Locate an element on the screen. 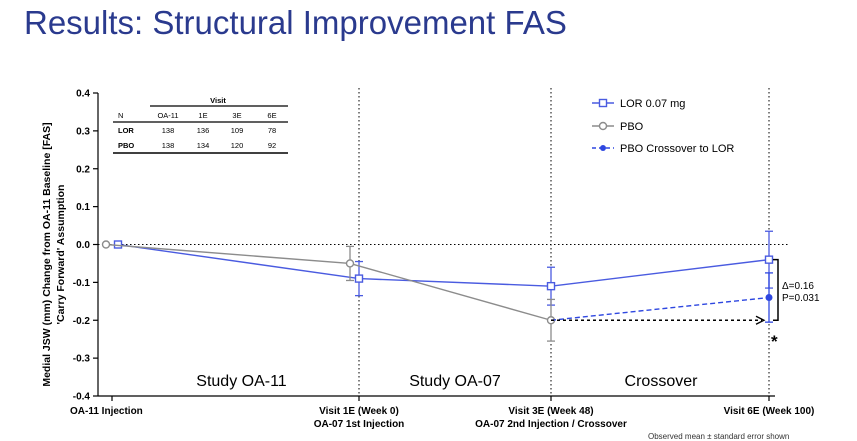  x-tick-label: Visit 6E (Week 100) is located at coordinates (769, 411).